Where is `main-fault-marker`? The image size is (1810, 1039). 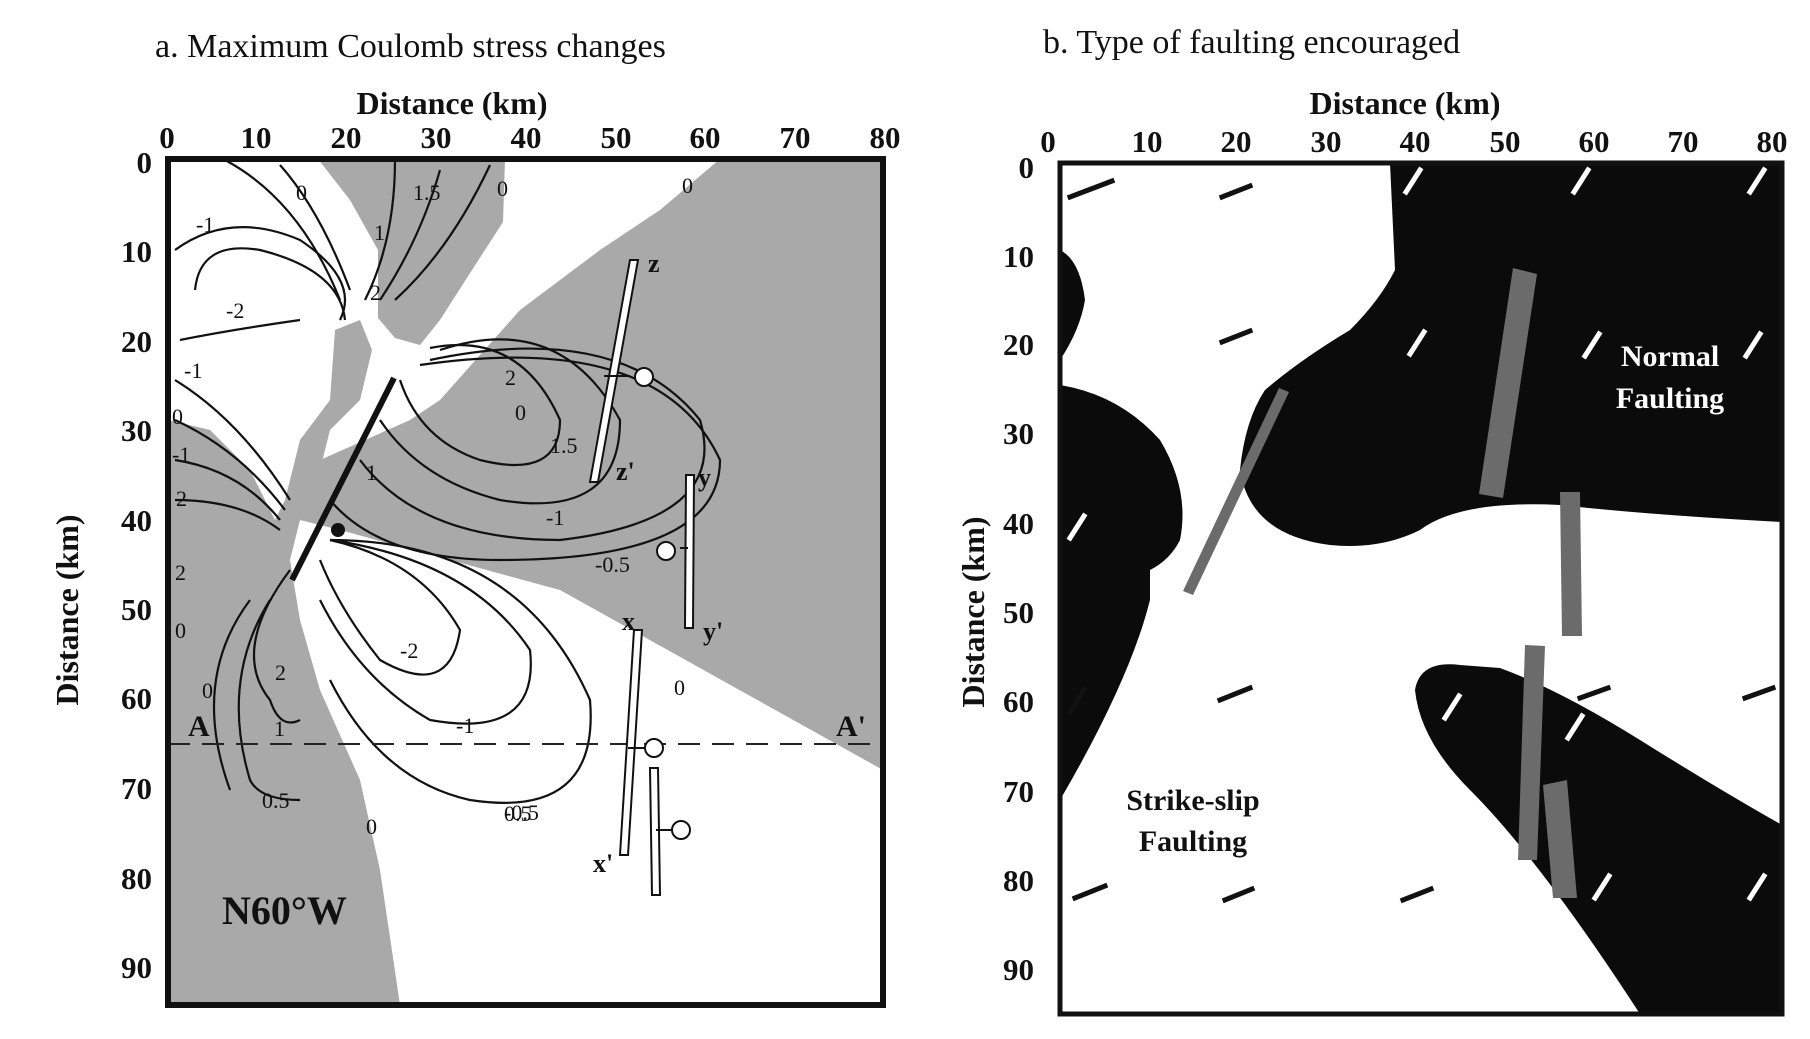 main-fault-marker is located at coordinates (338, 530).